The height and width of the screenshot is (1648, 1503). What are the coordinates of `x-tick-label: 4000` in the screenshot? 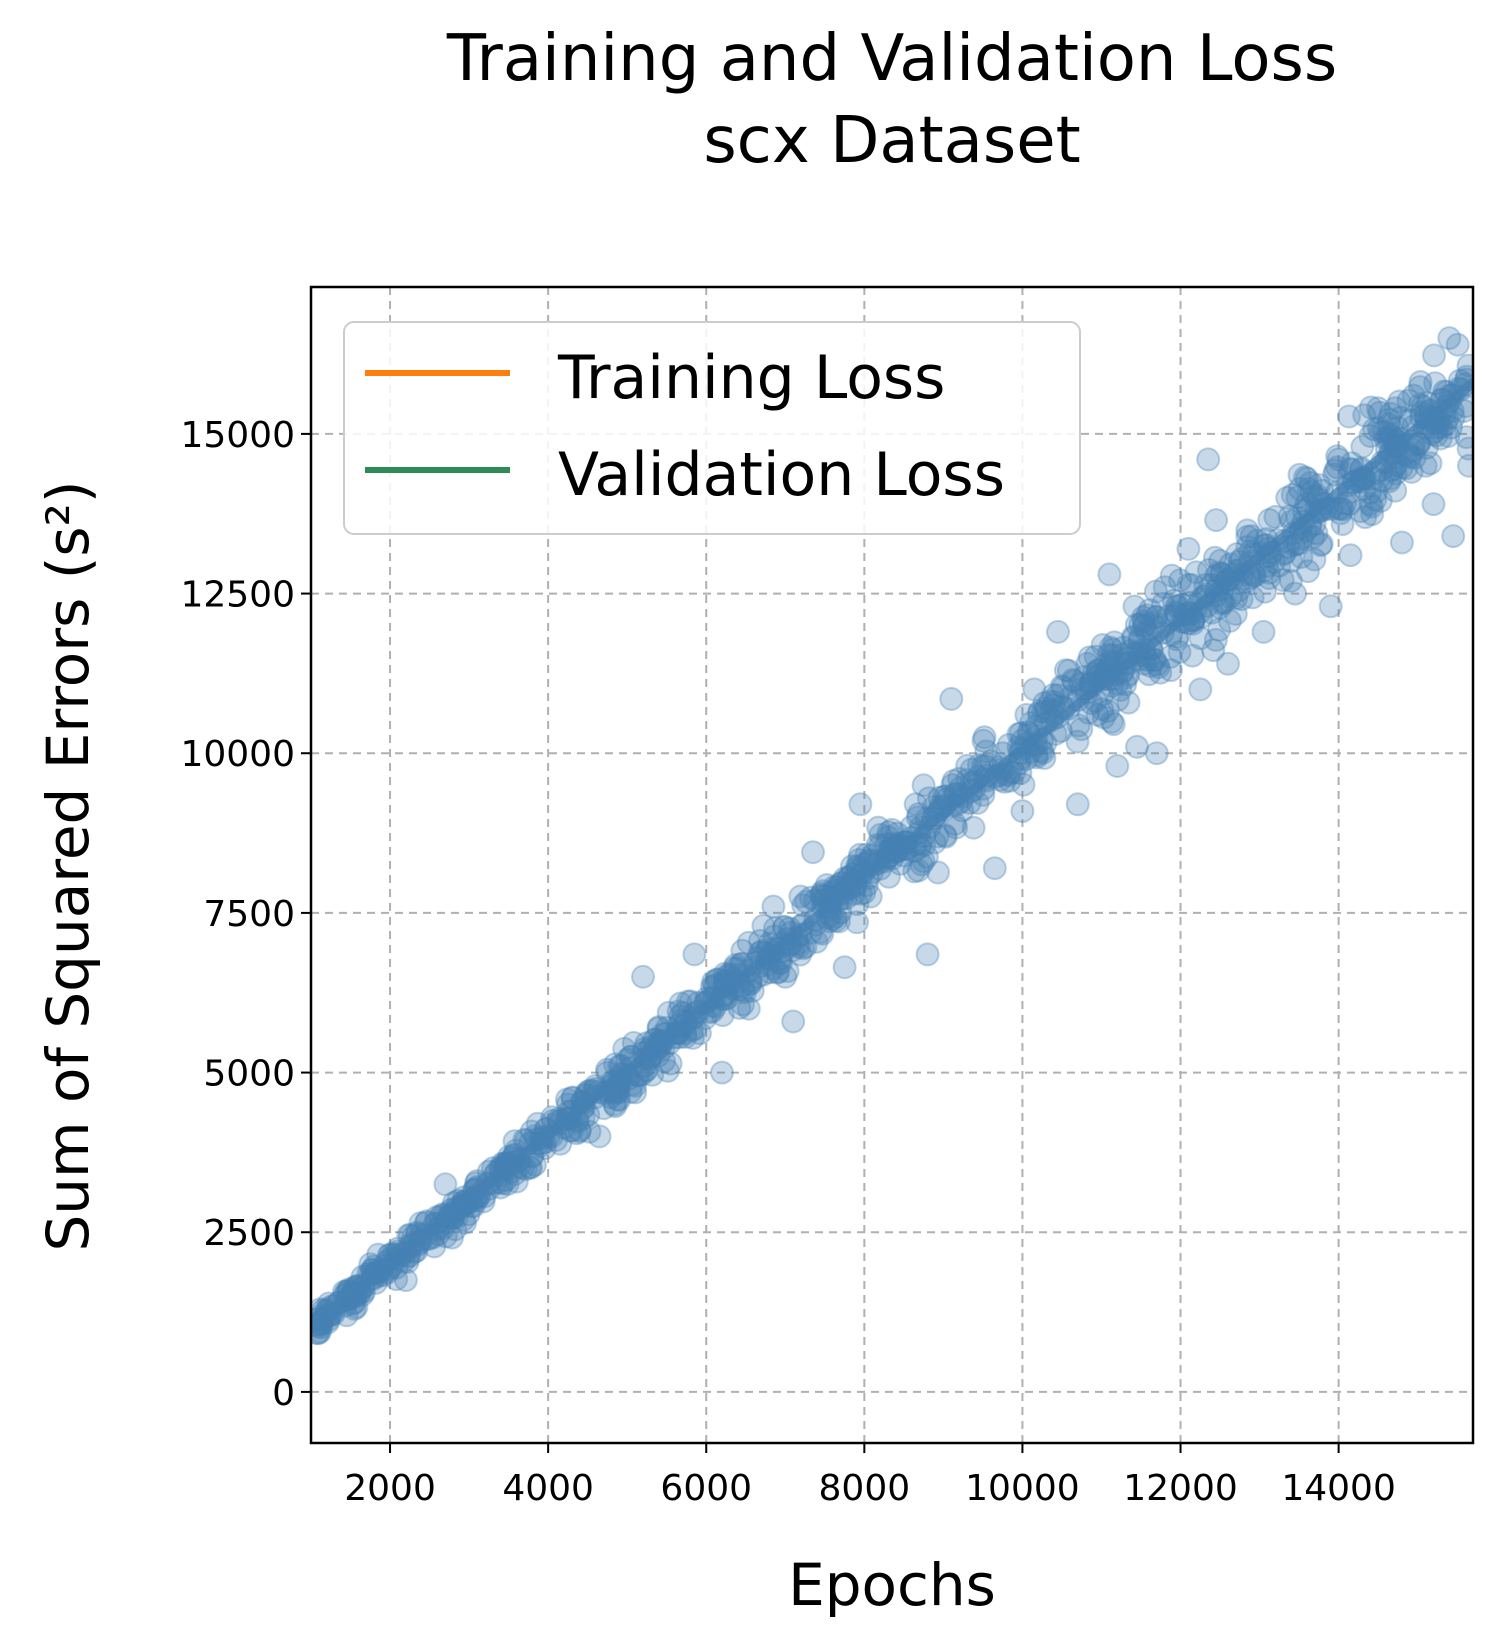 It's located at (548, 1488).